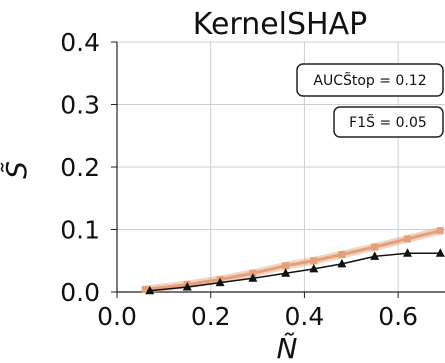 This screenshot has width=445, height=363. I want to click on annotation-f1-text: F1S̃ = 0.05, so click(388, 122).